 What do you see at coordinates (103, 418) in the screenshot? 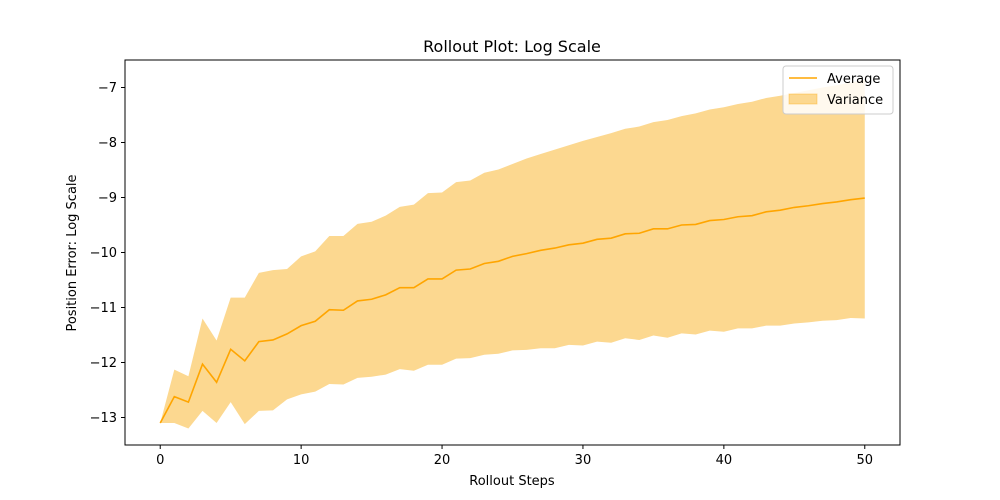
I see `y-tick-label: −13` at bounding box center [103, 418].